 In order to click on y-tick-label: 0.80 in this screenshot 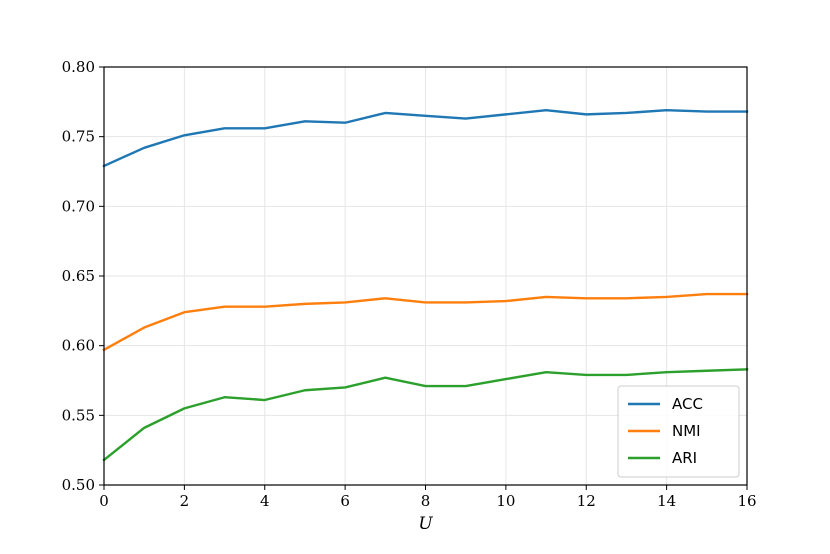, I will do `click(78, 67)`.